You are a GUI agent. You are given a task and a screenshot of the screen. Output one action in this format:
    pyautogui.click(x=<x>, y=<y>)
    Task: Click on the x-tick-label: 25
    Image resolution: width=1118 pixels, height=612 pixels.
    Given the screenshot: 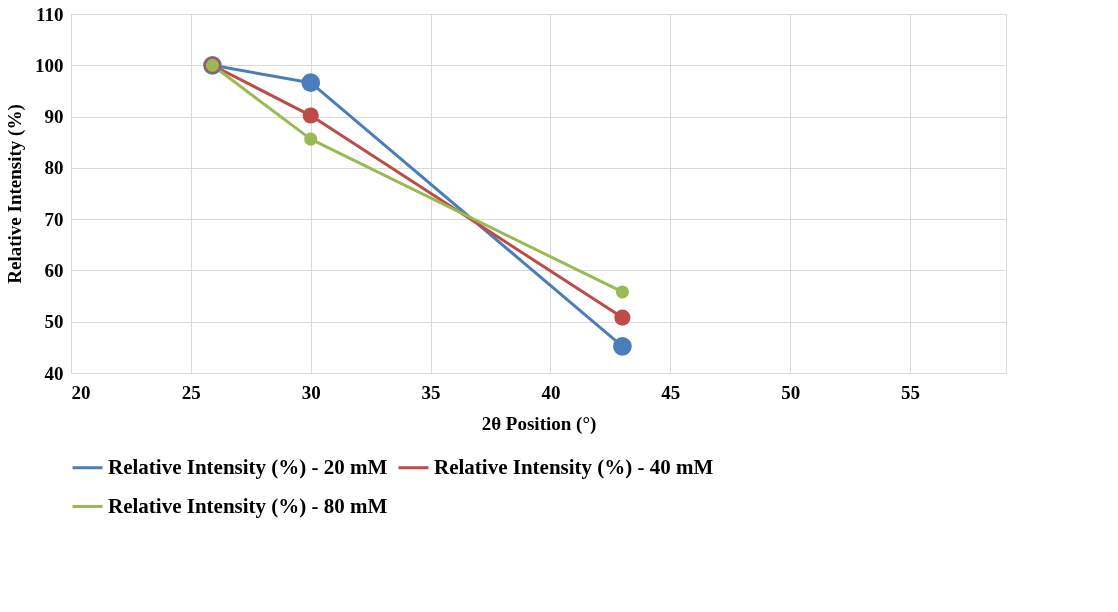 What is the action you would take?
    pyautogui.click(x=191, y=392)
    